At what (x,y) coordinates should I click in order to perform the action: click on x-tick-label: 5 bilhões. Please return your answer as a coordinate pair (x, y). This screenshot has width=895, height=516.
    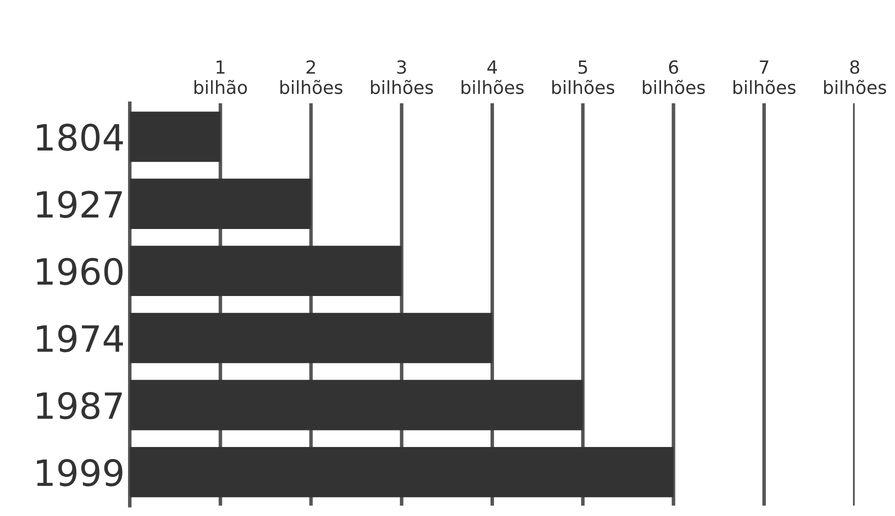
    Looking at the image, I should click on (583, 77).